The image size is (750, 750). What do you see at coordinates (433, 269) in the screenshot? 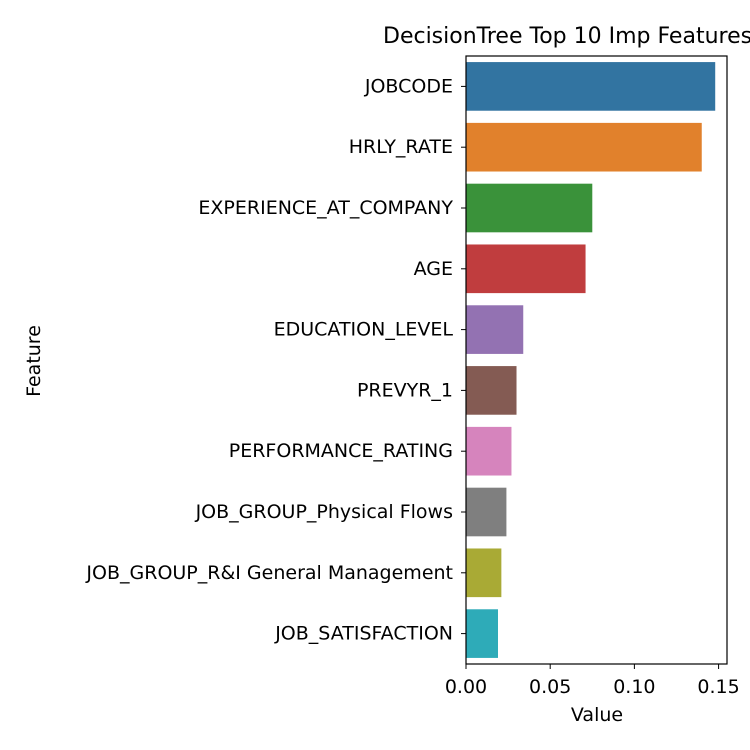
I see `y-tick-label: AGE` at bounding box center [433, 269].